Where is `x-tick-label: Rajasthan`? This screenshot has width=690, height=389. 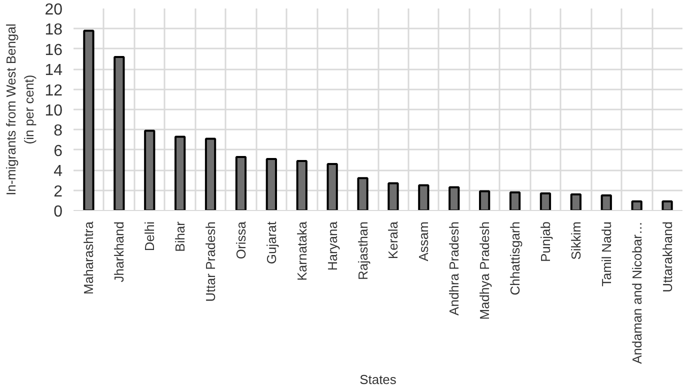
x-tick-label: Rajasthan is located at coordinates (362, 250).